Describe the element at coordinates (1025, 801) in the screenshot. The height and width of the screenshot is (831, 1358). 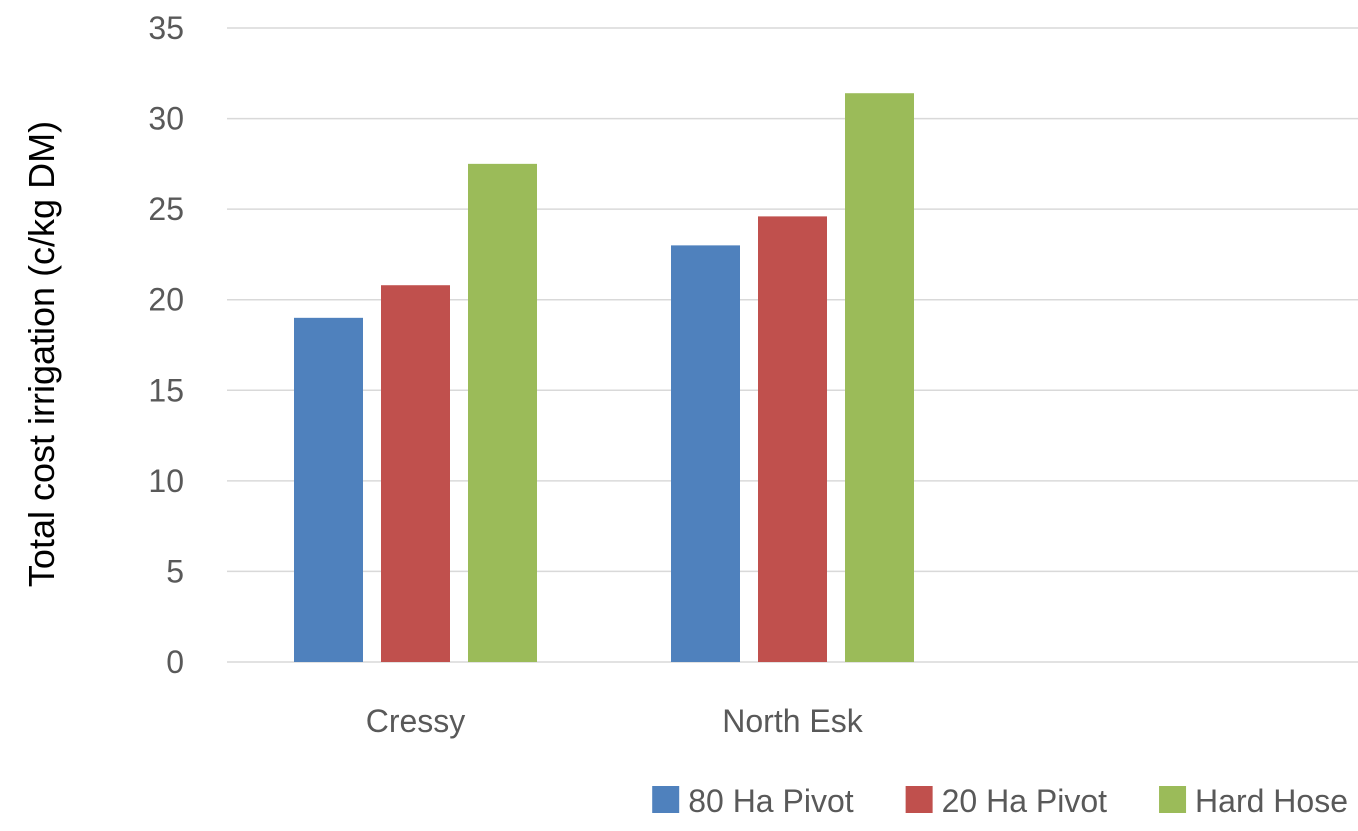
I see `legend-label: 20 Ha Pivot` at that location.